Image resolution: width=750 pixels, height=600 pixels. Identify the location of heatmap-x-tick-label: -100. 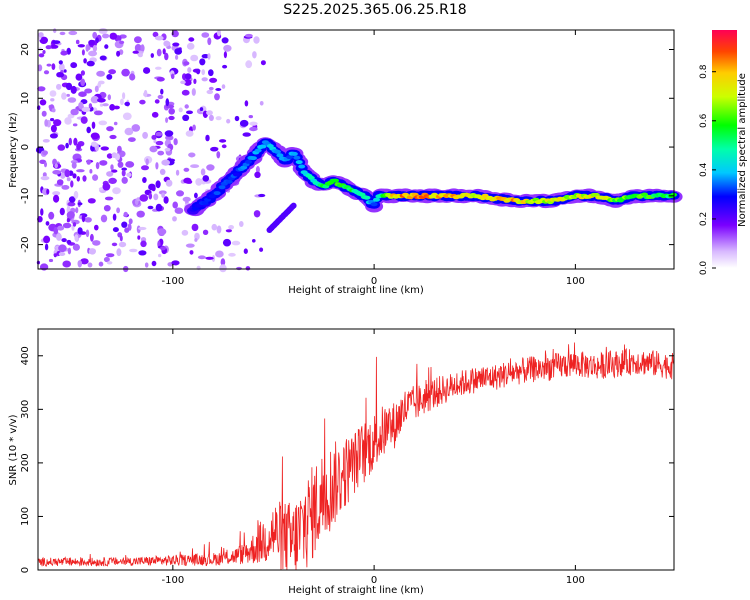
(172, 281).